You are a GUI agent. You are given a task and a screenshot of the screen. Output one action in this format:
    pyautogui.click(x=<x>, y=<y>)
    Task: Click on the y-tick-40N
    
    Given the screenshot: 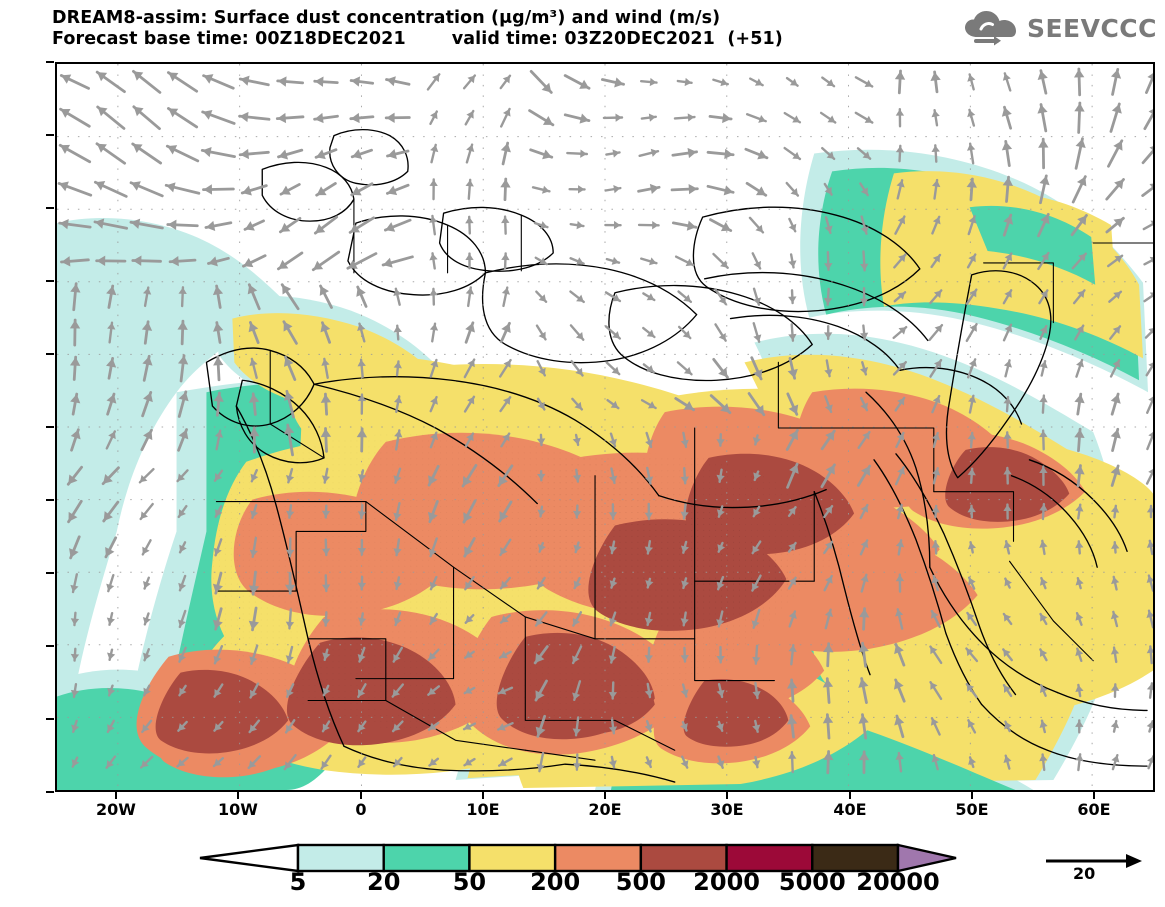 What is the action you would take?
    pyautogui.click(x=50, y=281)
    